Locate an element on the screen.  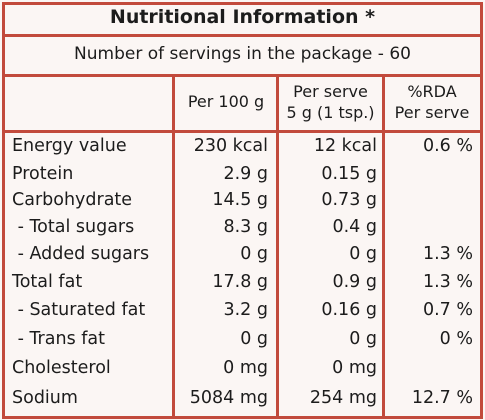
servings-info: Number of servings in the package - 60 is located at coordinates (242, 54).